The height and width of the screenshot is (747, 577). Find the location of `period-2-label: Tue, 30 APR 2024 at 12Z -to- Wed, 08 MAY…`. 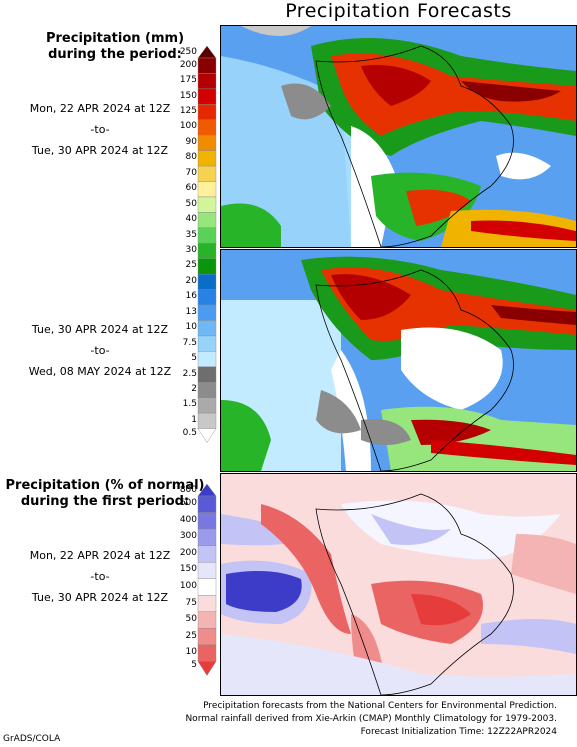

period-2-label: Tue, 30 APR 2024 at 12Z -to- Wed, 08 MAY… is located at coordinates (100, 350).